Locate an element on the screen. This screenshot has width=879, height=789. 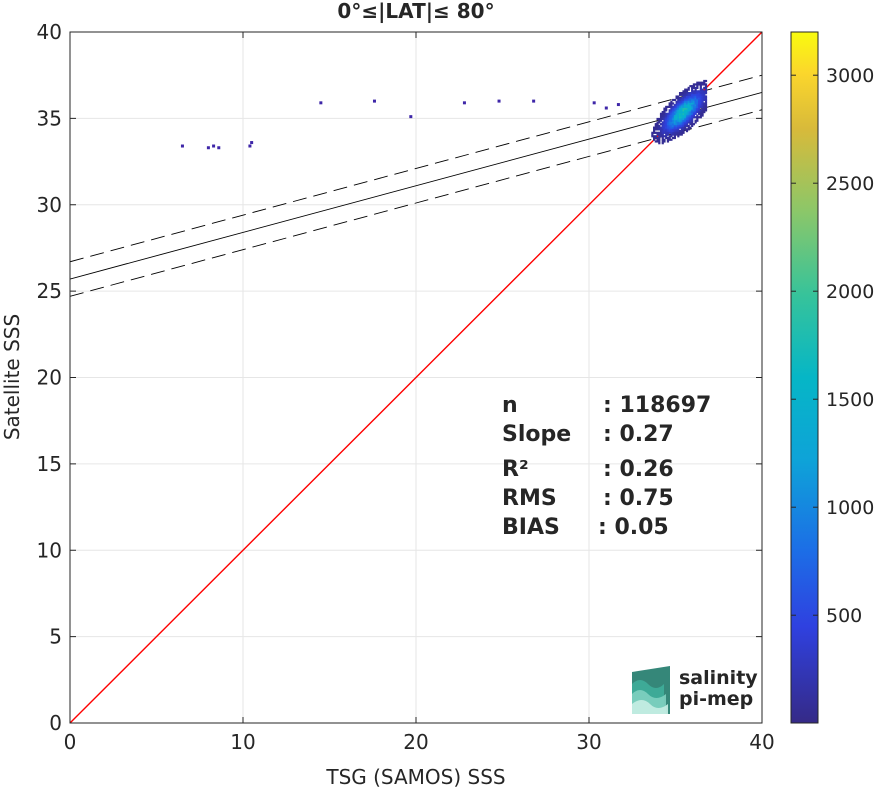
stat-r2-value: : 0.26 is located at coordinates (638, 469).